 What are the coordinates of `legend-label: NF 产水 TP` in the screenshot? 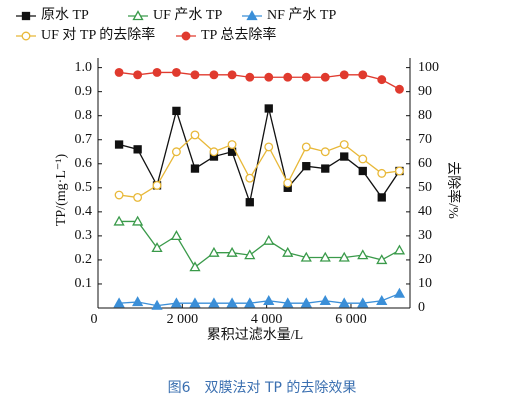 It's located at (301, 15).